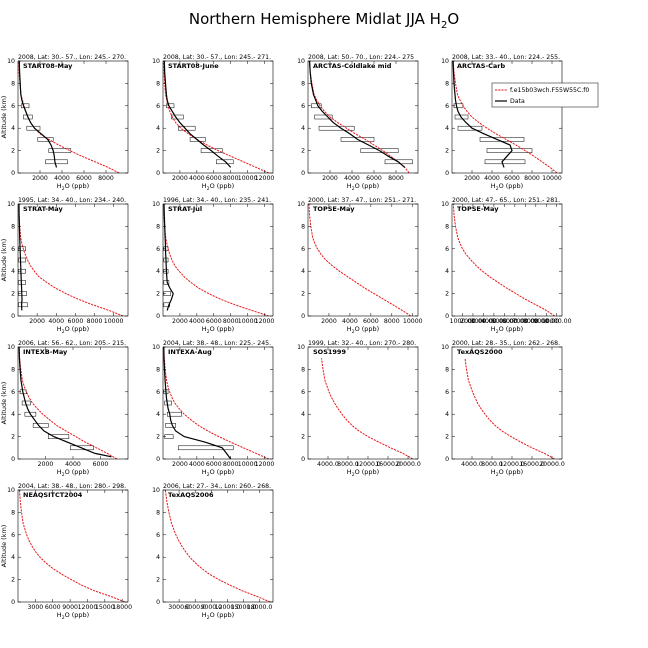  I want to click on panel-name: STRAT-Jul, so click(185, 209).